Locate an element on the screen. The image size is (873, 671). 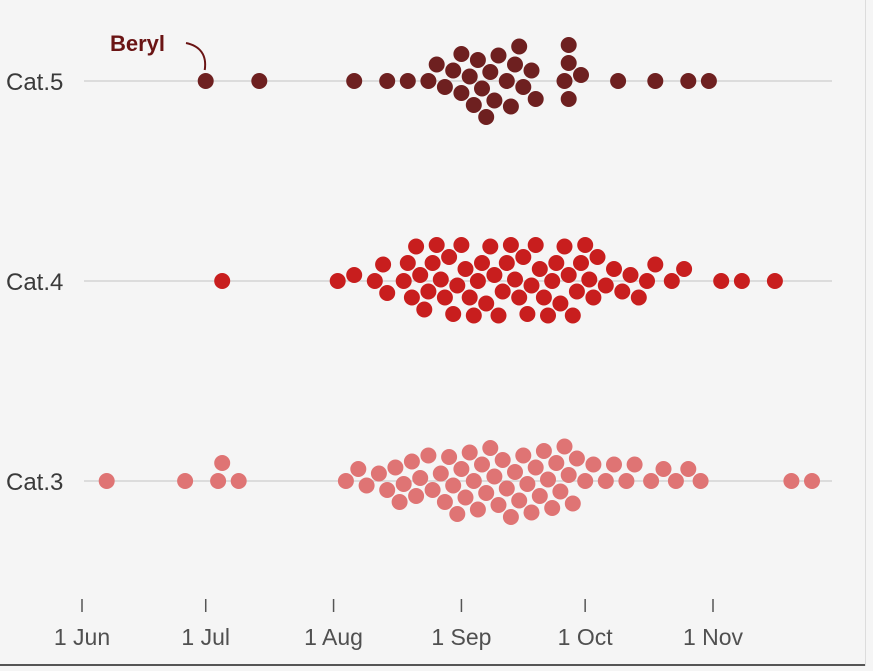
x-tick-label: 1 Oct is located at coordinates (586, 637).